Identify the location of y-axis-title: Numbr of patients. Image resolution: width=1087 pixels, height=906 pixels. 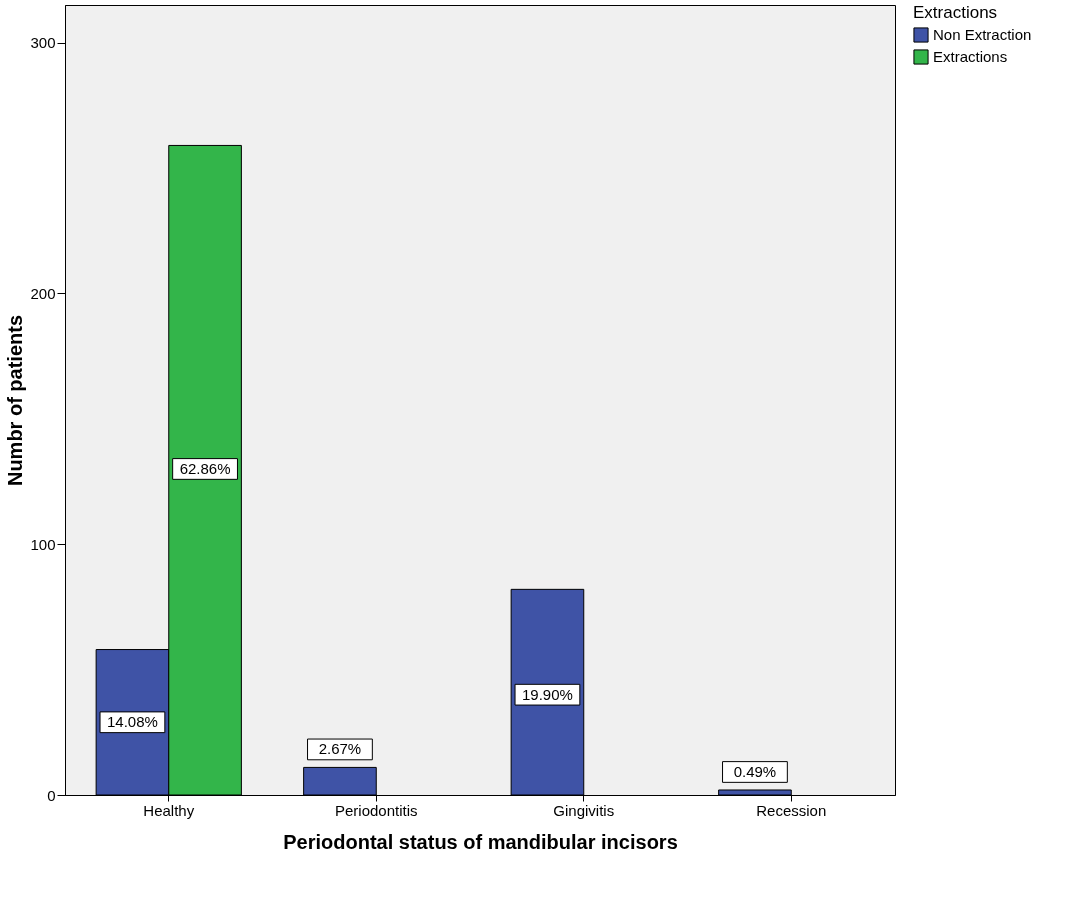
(15, 400).